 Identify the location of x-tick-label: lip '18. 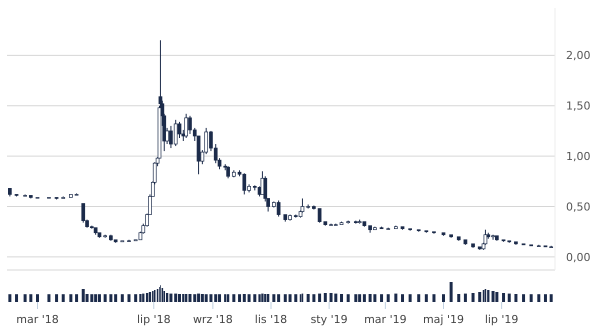
(153, 319).